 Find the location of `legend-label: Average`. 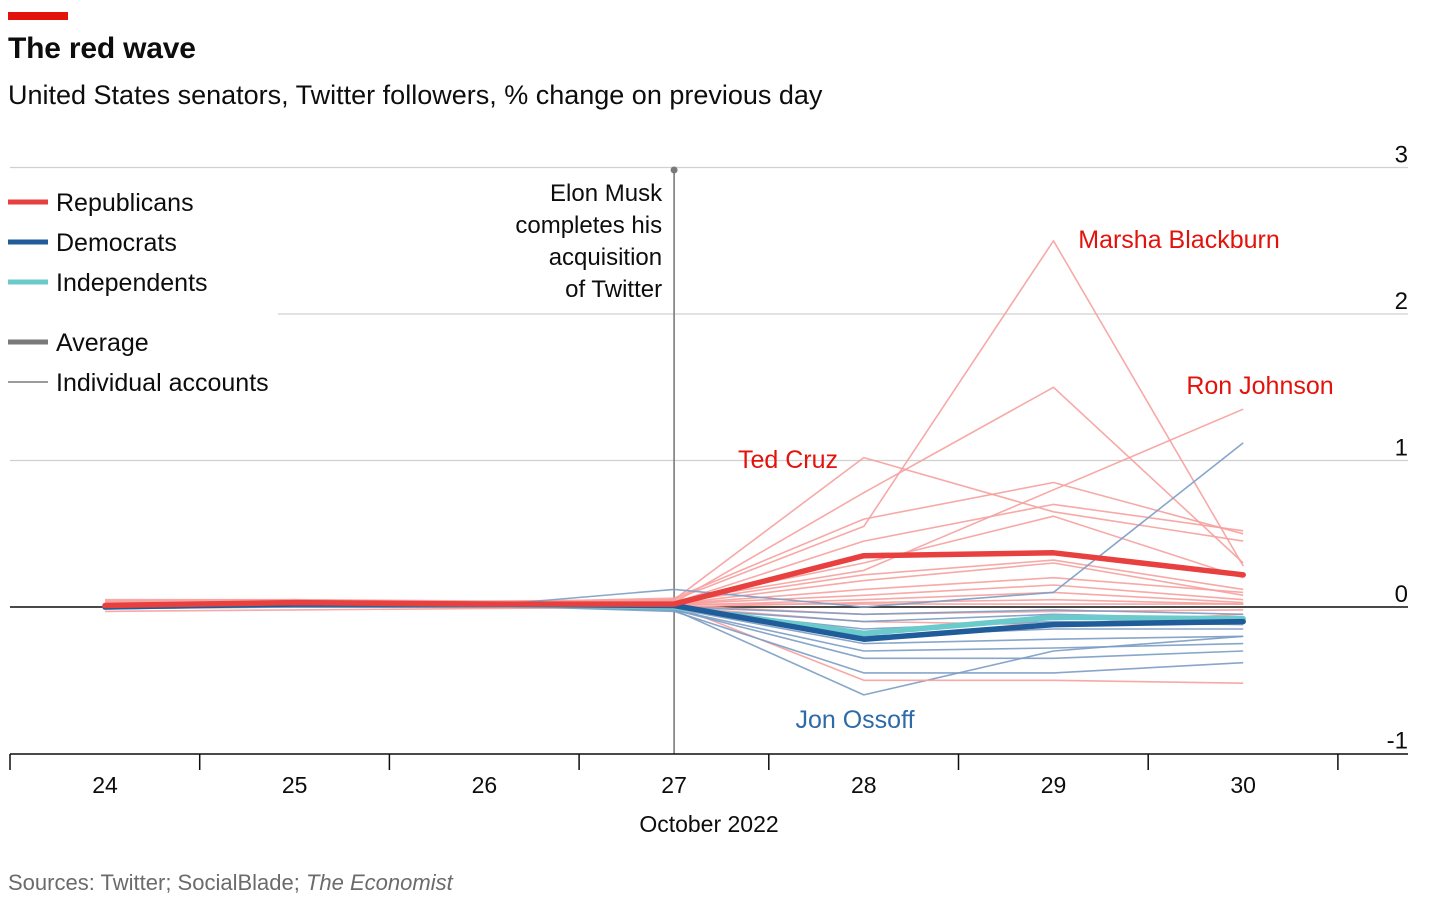

legend-label: Average is located at coordinates (102, 343).